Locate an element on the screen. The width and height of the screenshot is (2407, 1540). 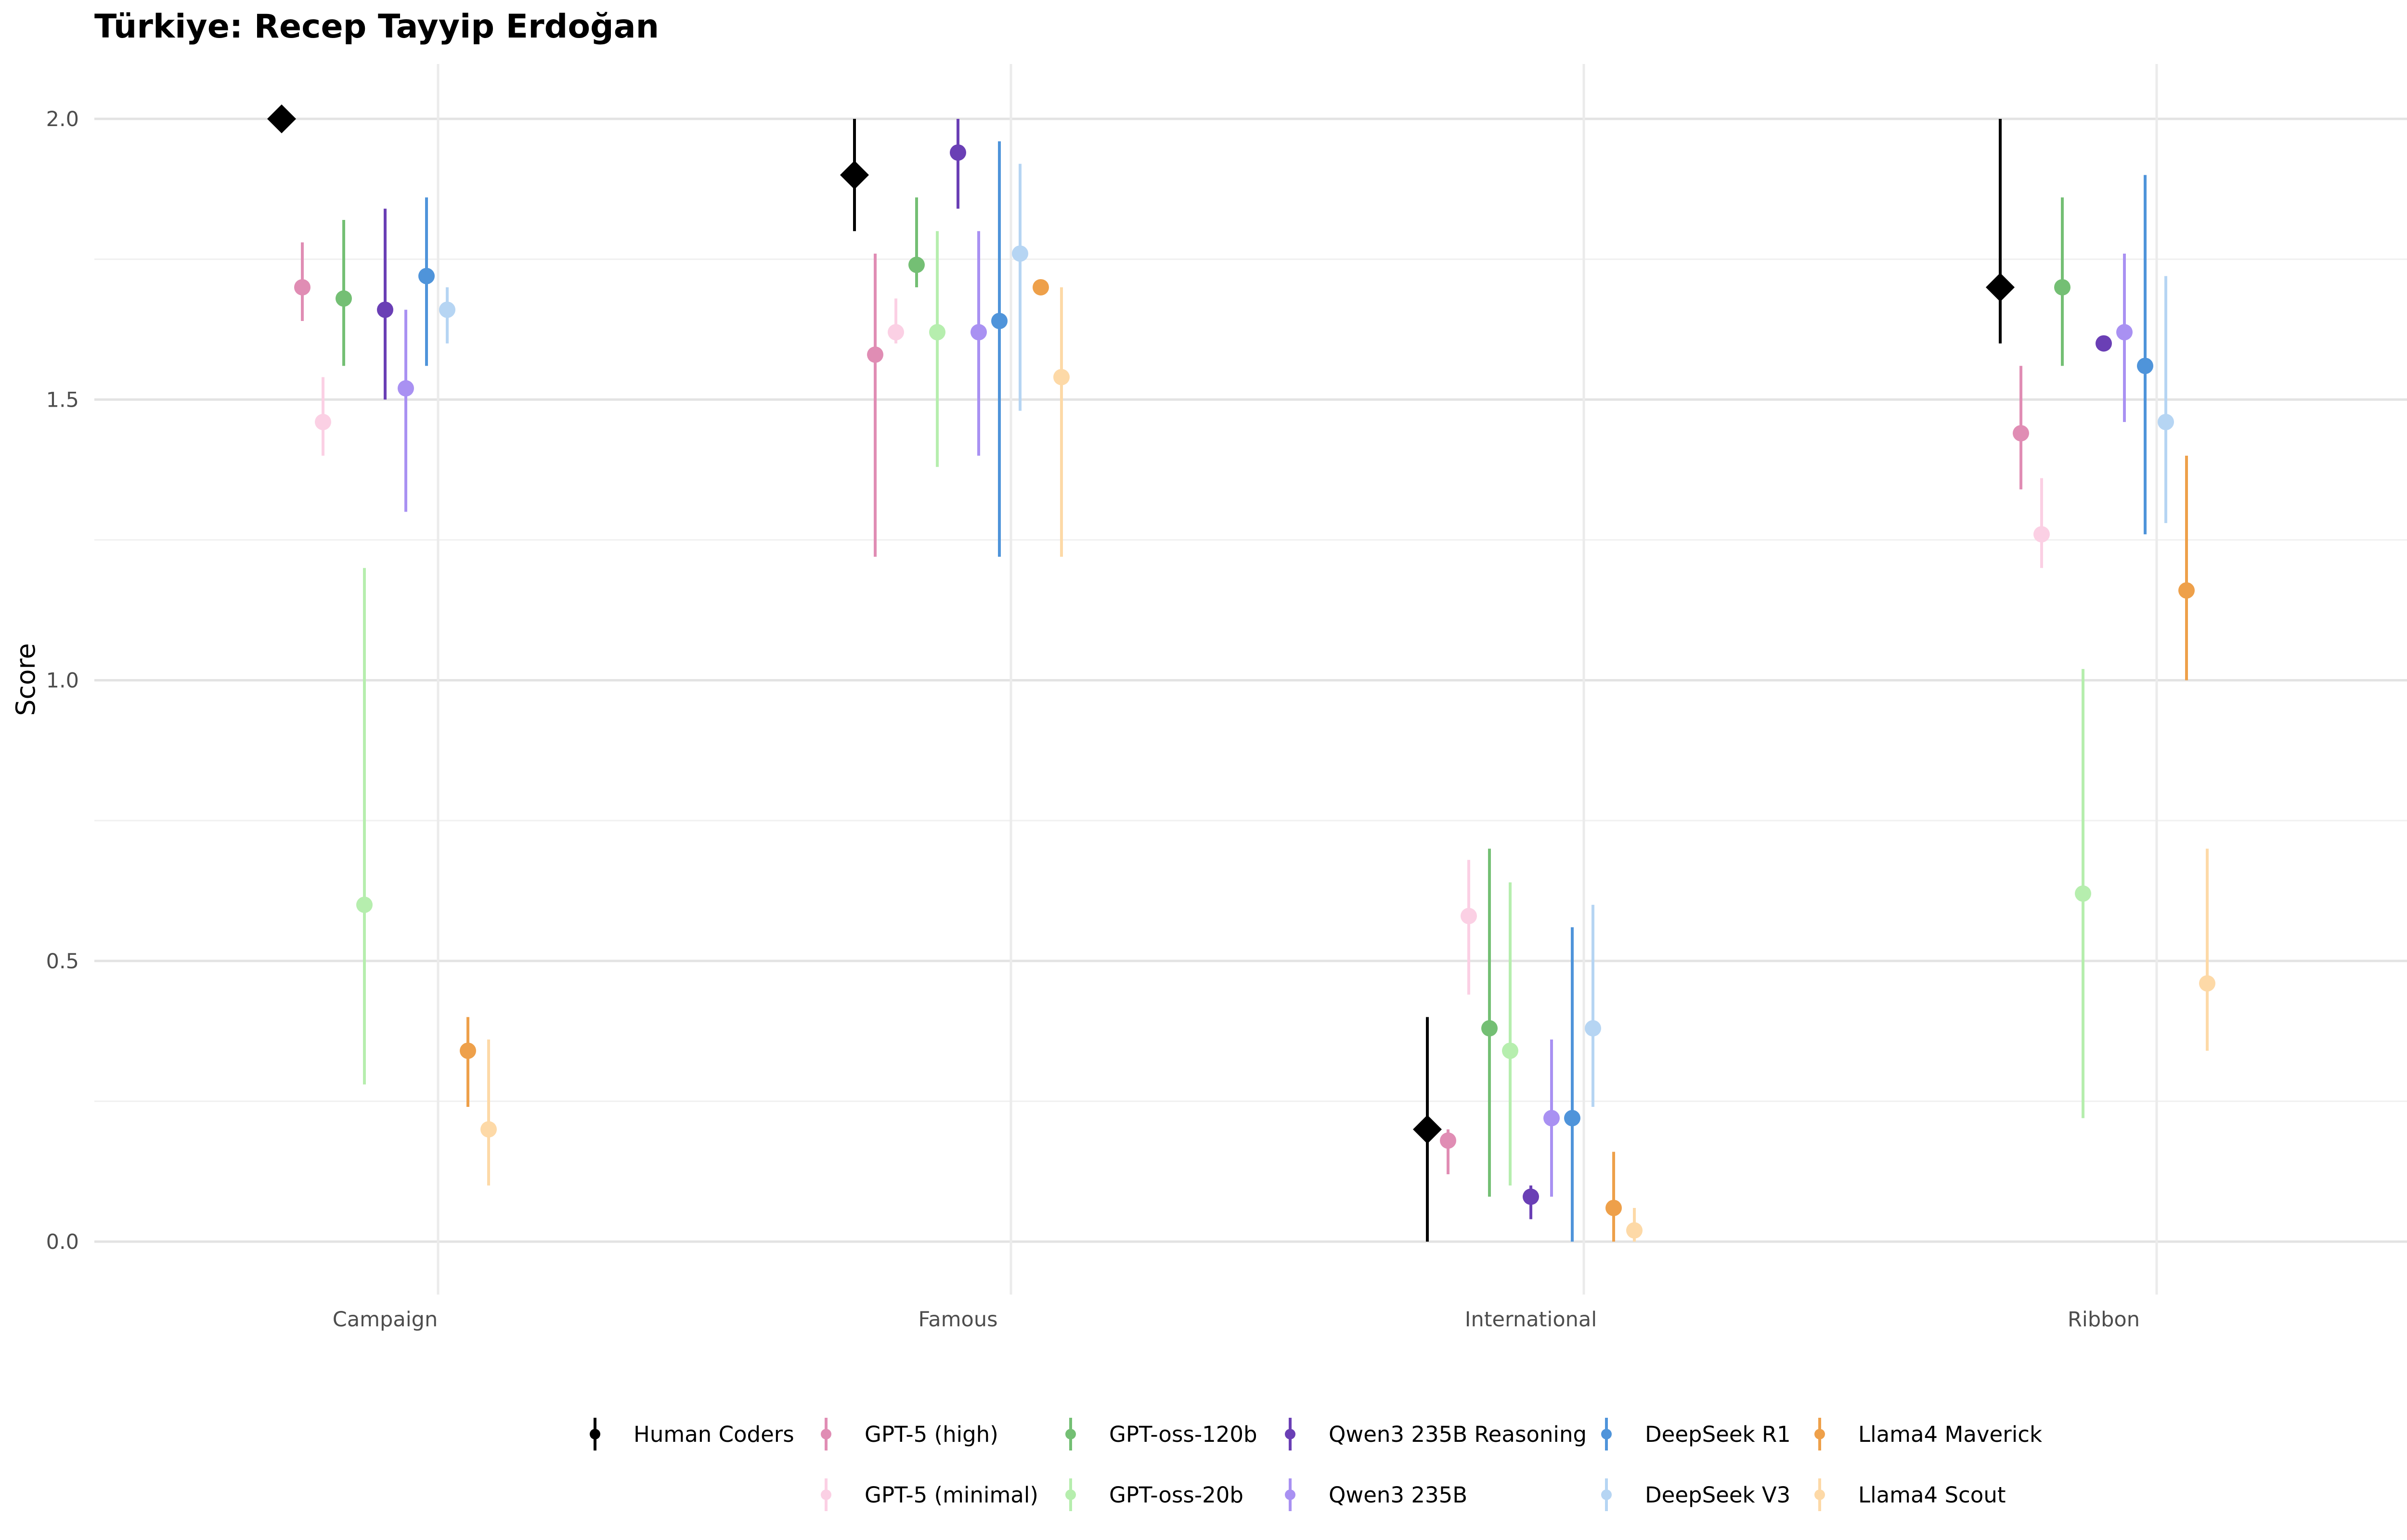
legend-item: Llama4 Scout is located at coordinates (1910, 1494).